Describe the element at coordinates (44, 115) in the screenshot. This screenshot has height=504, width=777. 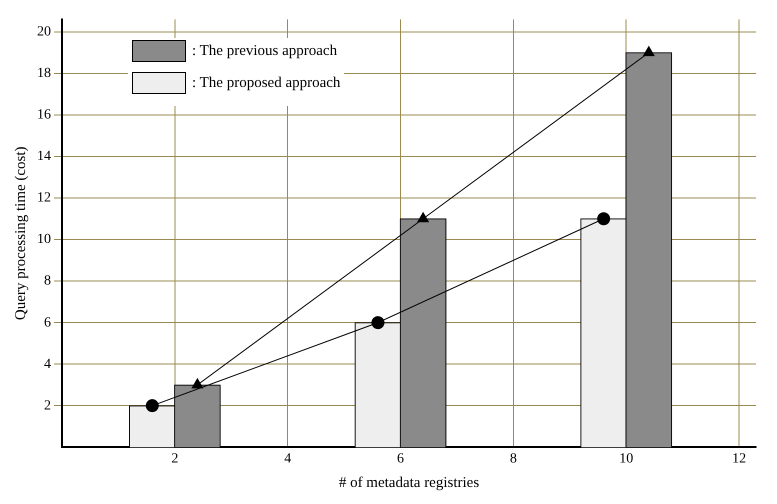
I see `y-tick-label: 16` at that location.